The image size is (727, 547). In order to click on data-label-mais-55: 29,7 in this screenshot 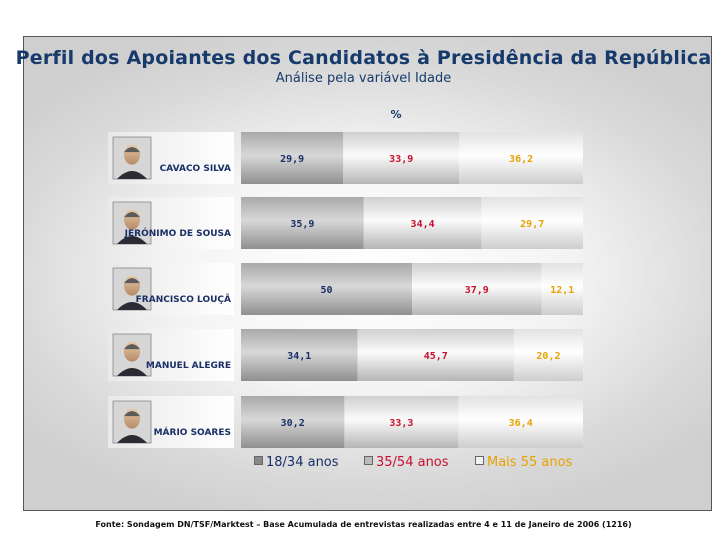, I will do `click(532, 224)`.